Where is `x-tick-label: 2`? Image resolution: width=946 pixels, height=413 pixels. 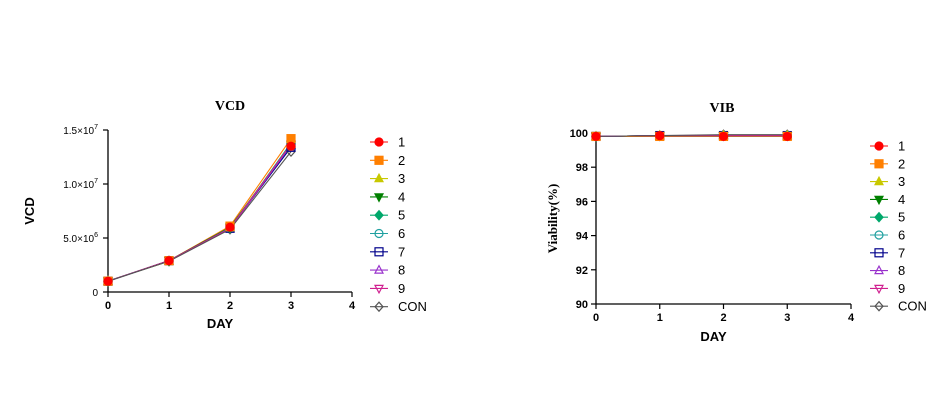
x-tick-label: 2 is located at coordinates (230, 306).